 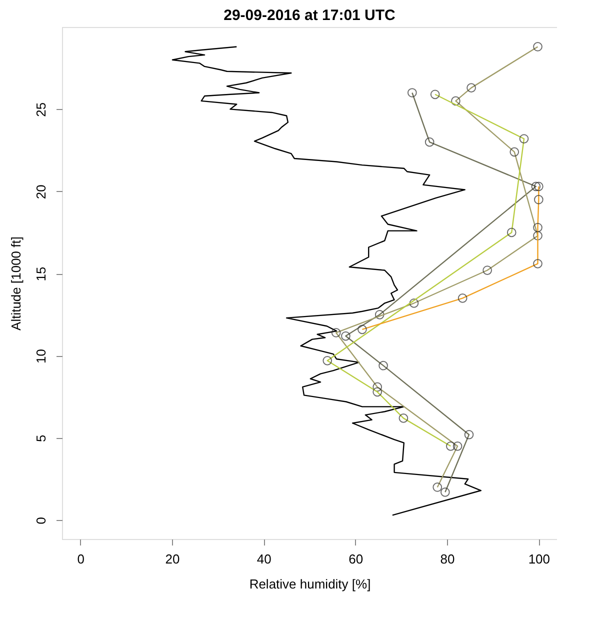 What do you see at coordinates (264, 559) in the screenshot?
I see `x-tick-label: 40` at bounding box center [264, 559].